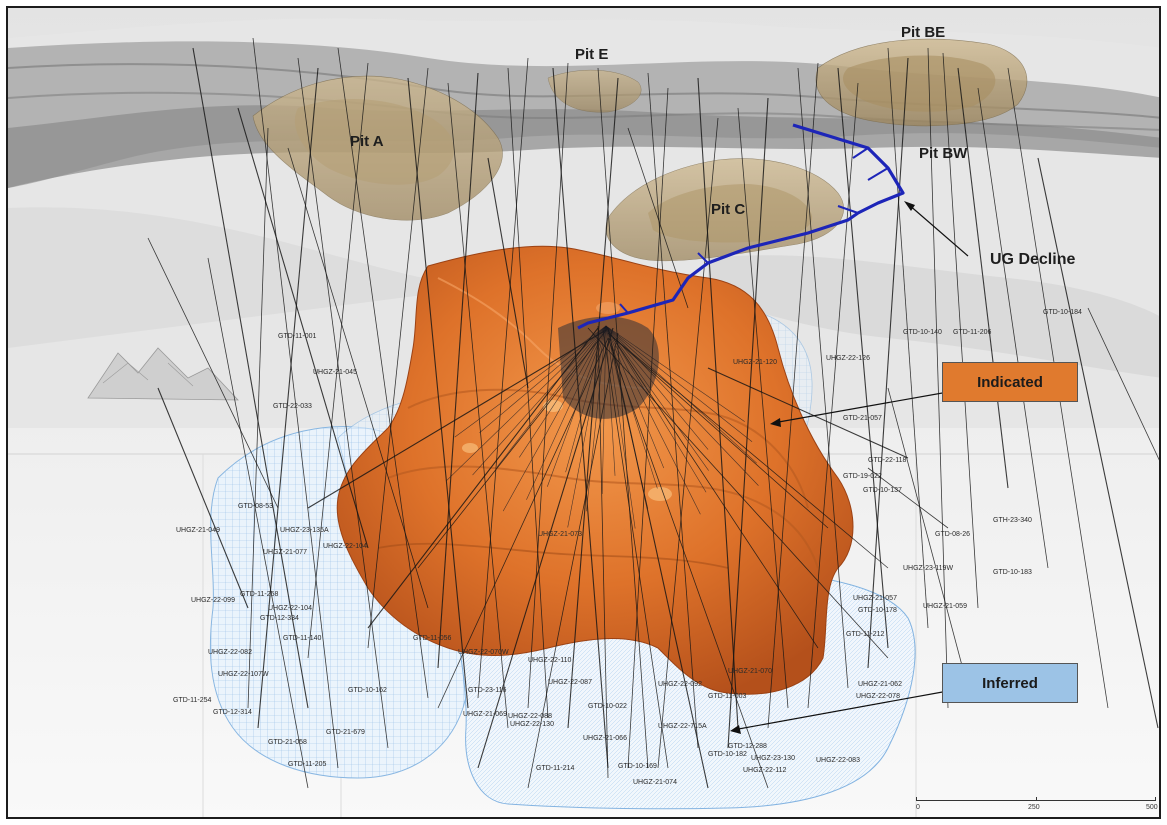  I want to click on drill-hole-id: GTD-10-184, so click(1062, 312).